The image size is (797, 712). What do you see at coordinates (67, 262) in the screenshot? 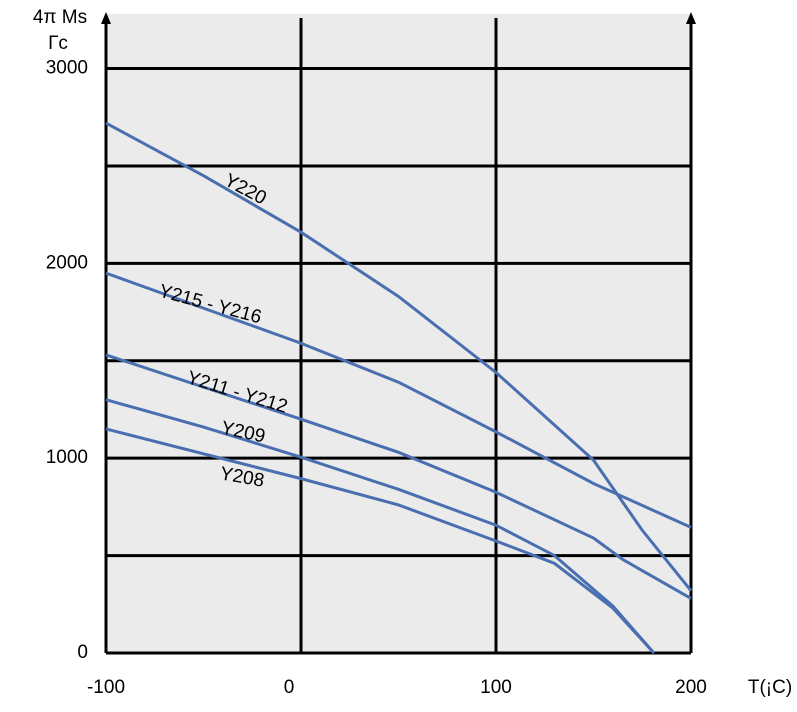
I see `y-tick-label: 2000` at bounding box center [67, 262].